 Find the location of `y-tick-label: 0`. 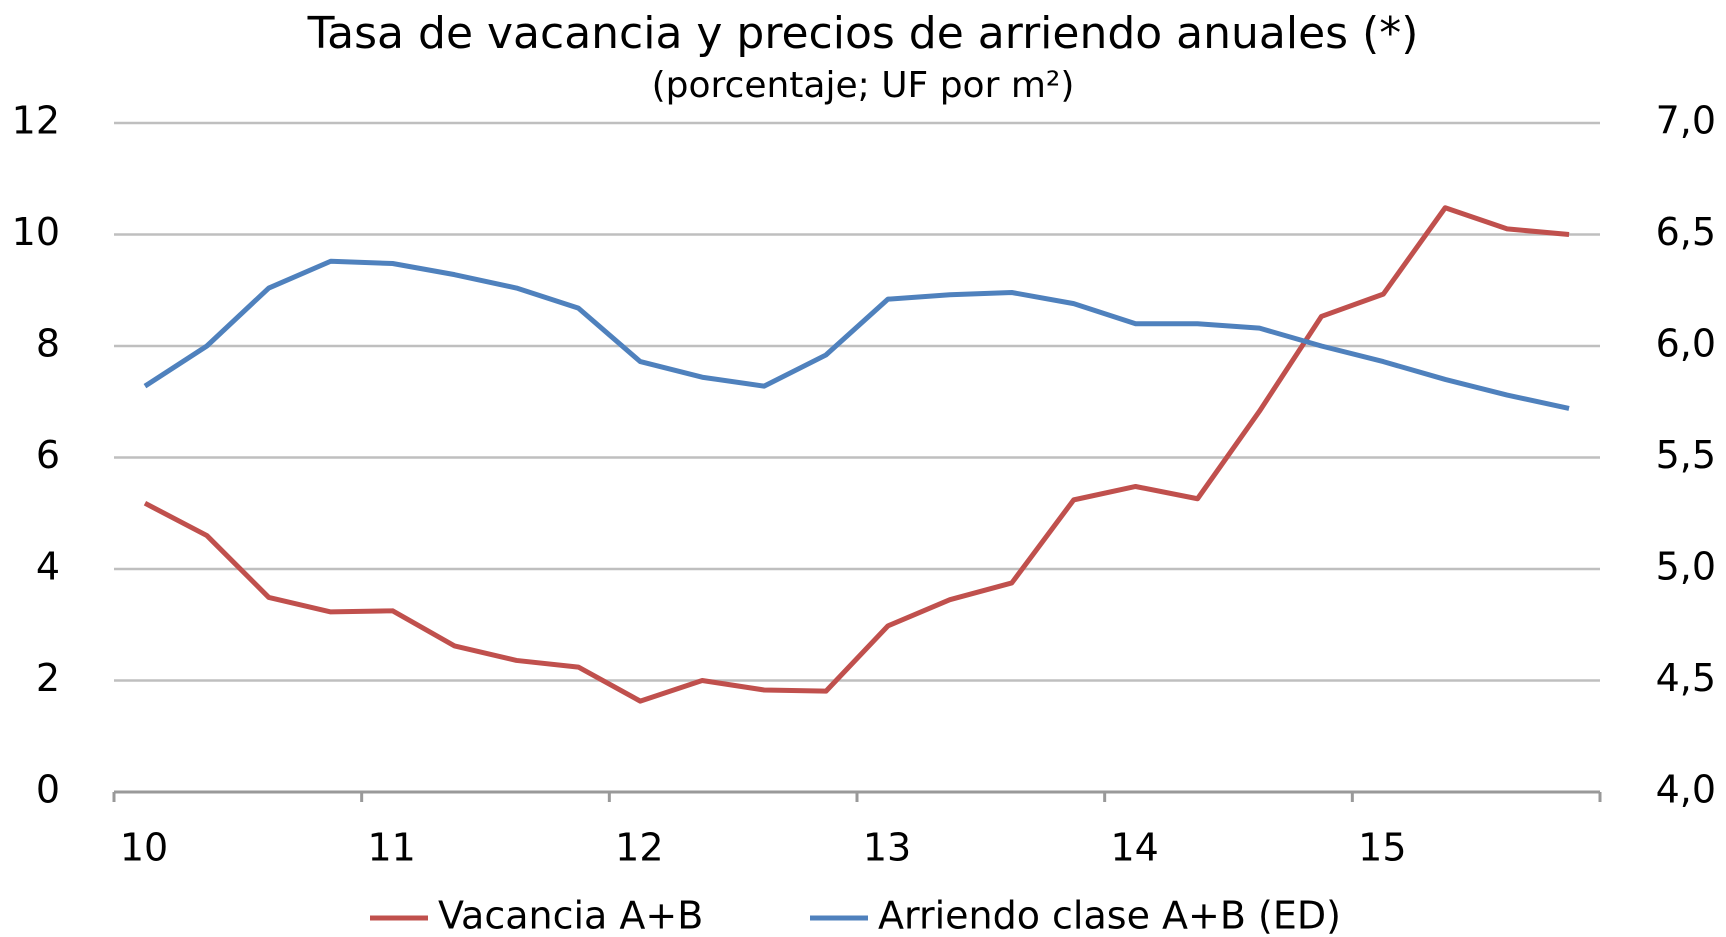

y-tick-label: 0 is located at coordinates (48, 790).